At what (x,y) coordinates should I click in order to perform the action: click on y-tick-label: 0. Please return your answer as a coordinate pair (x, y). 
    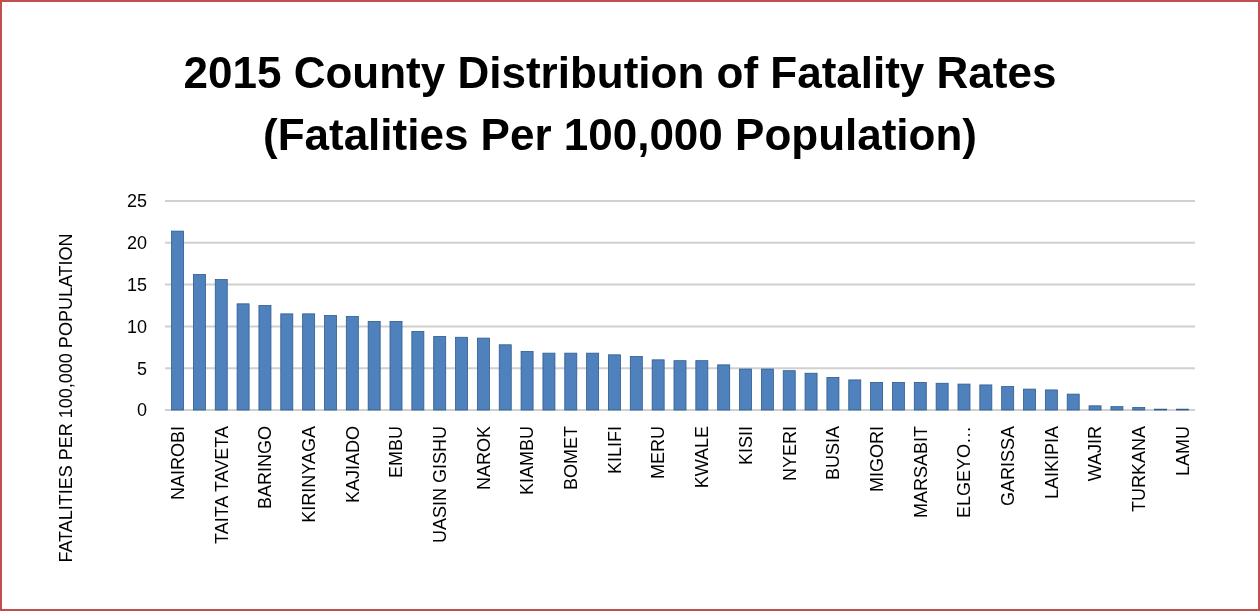
    Looking at the image, I should click on (141, 410).